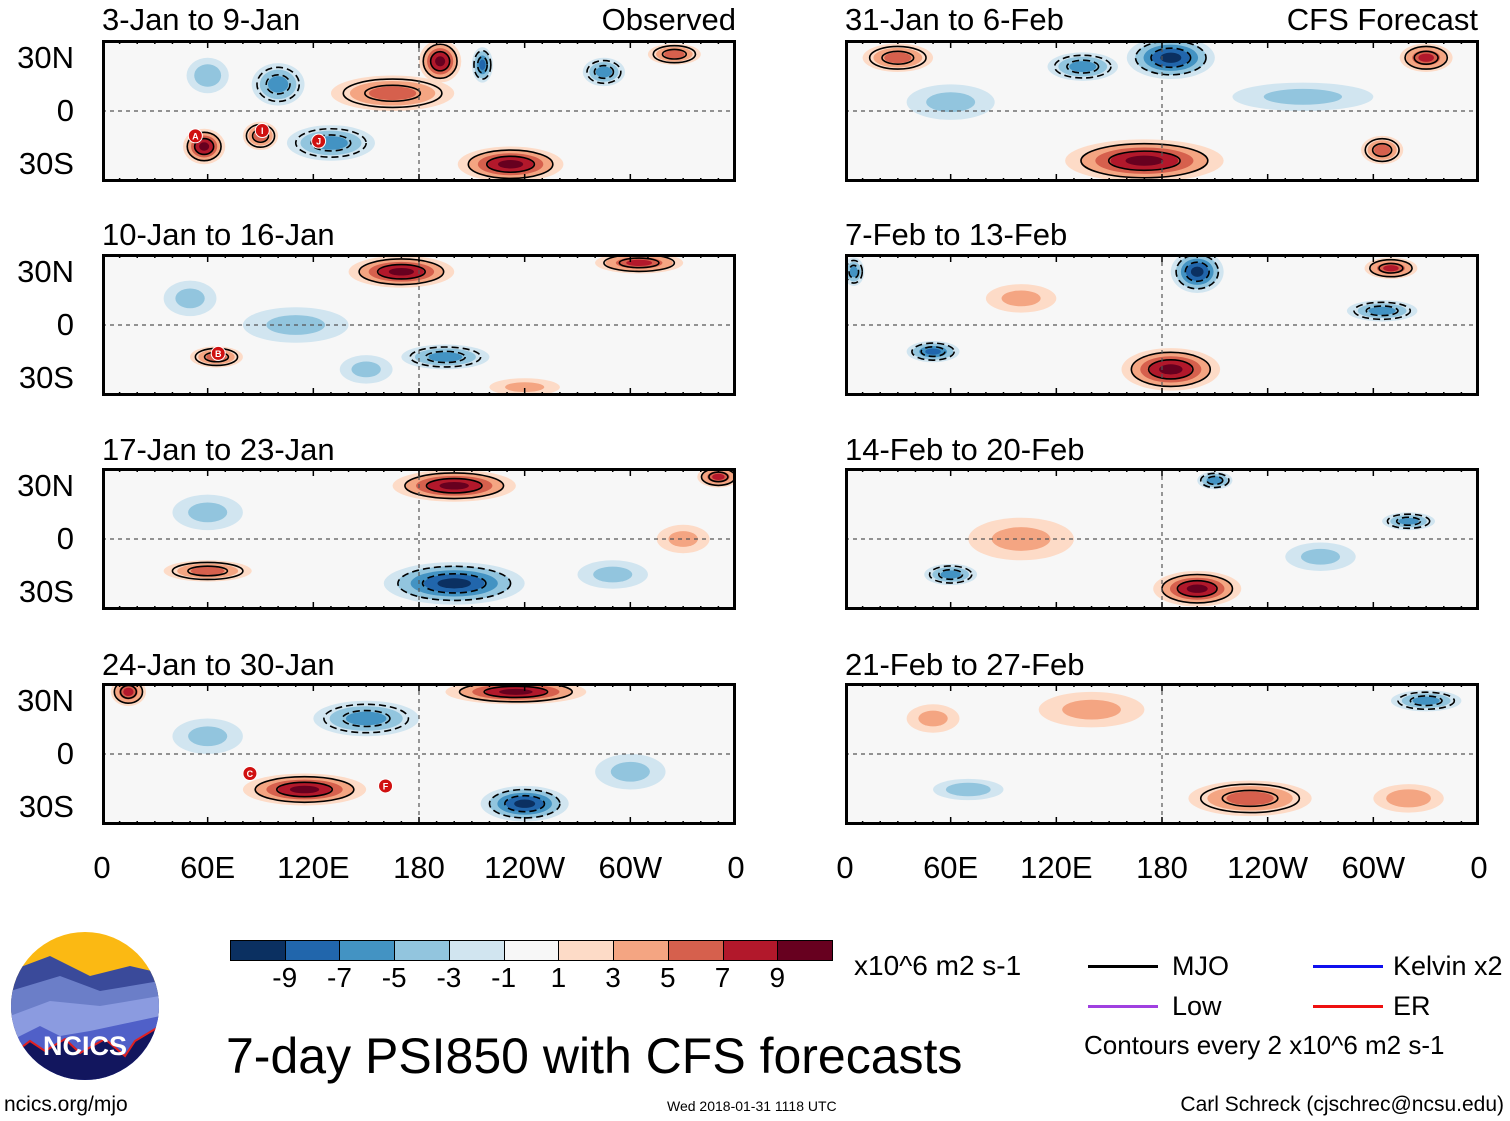 The height and width of the screenshot is (1121, 1510). I want to click on site-link: ncics.org/mjo, so click(66, 1104).